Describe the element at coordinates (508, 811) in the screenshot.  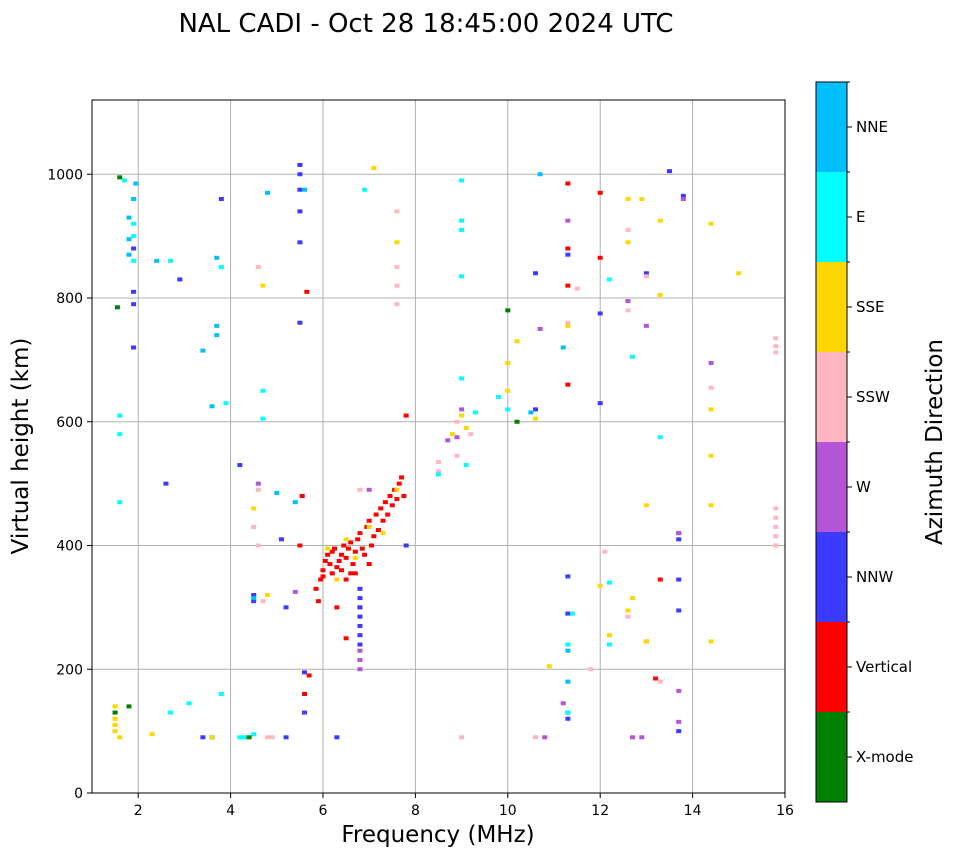
I see `x-tick-label: 10` at that location.